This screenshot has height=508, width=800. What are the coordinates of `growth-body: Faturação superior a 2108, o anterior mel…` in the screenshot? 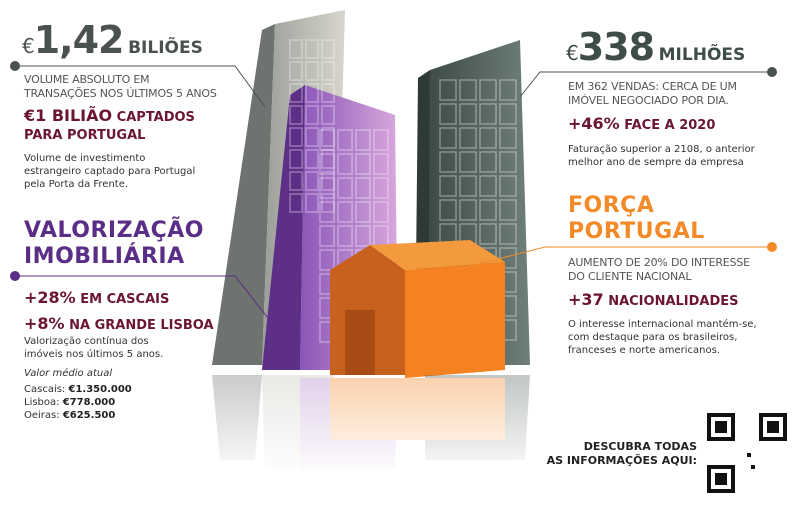 It's located at (661, 156).